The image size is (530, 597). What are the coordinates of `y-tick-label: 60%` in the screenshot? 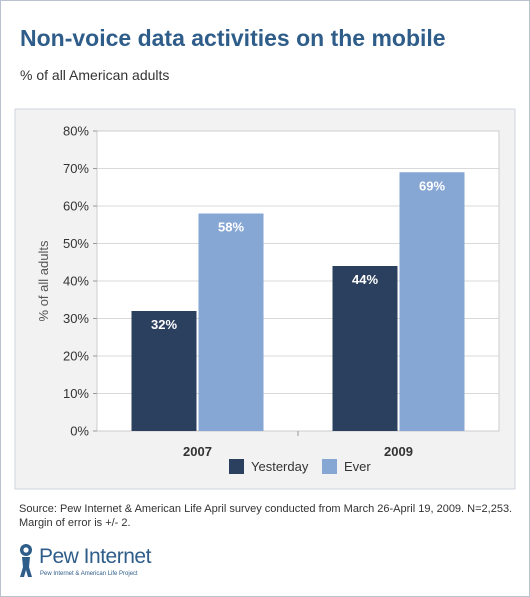 It's located at (76, 206).